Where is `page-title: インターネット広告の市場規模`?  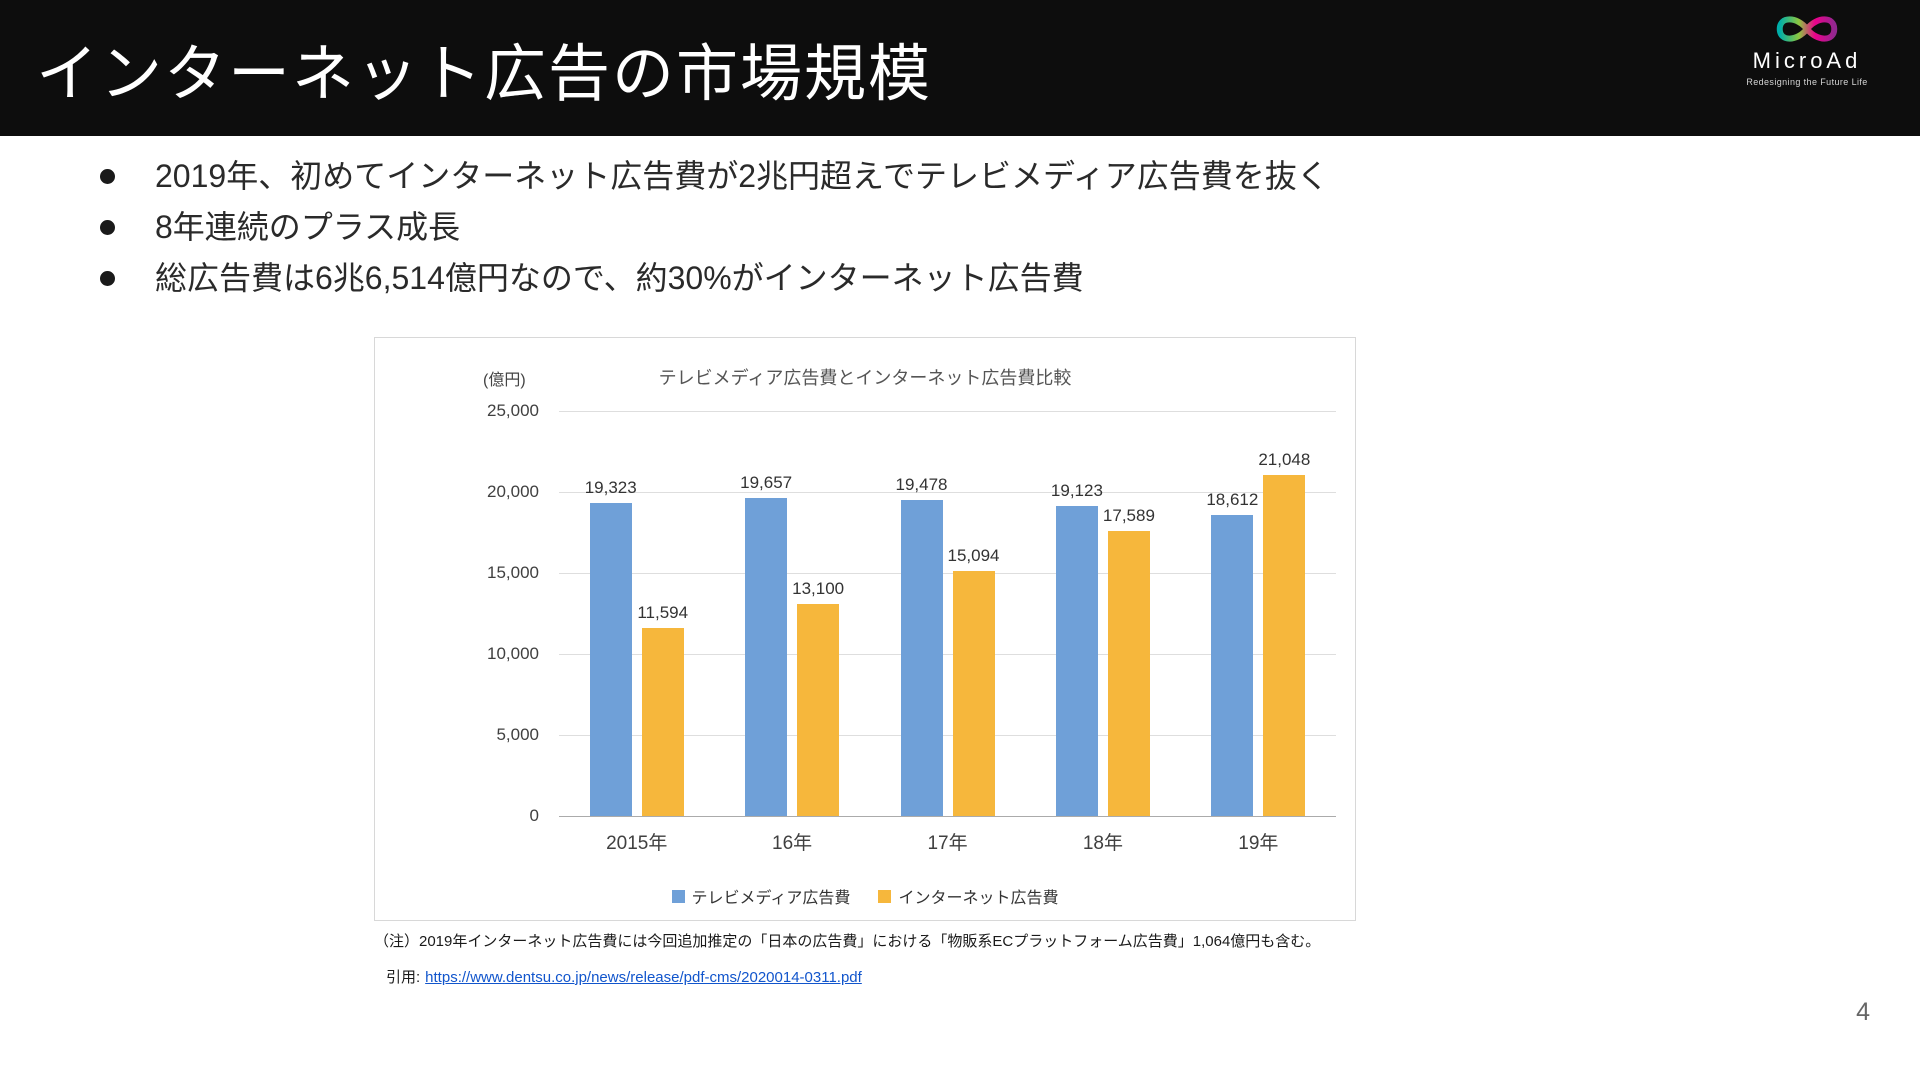
page-title: インターネット広告の市場規模 is located at coordinates (484, 74).